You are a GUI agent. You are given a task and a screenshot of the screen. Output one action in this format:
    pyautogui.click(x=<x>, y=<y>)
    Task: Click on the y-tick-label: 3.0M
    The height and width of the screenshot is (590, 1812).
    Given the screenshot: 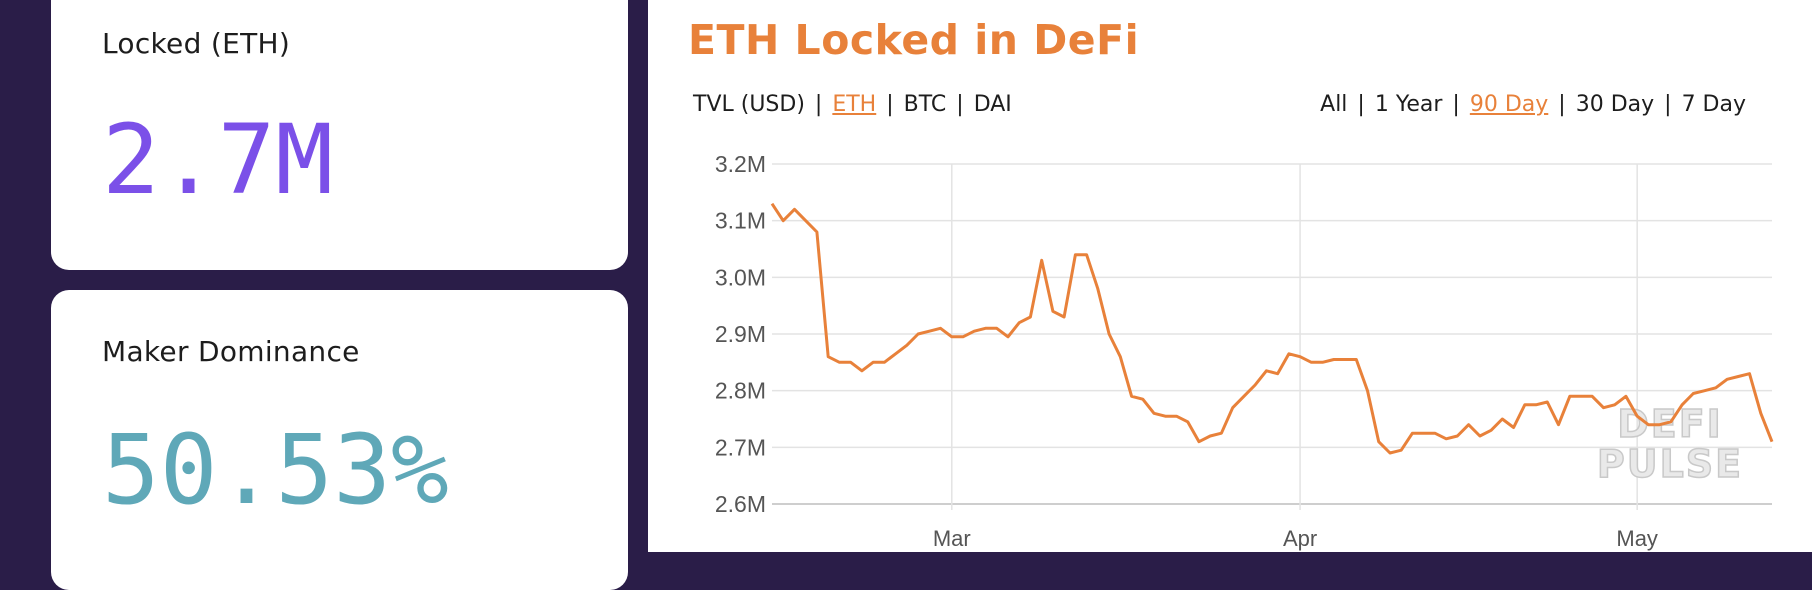 What is the action you would take?
    pyautogui.click(x=740, y=277)
    